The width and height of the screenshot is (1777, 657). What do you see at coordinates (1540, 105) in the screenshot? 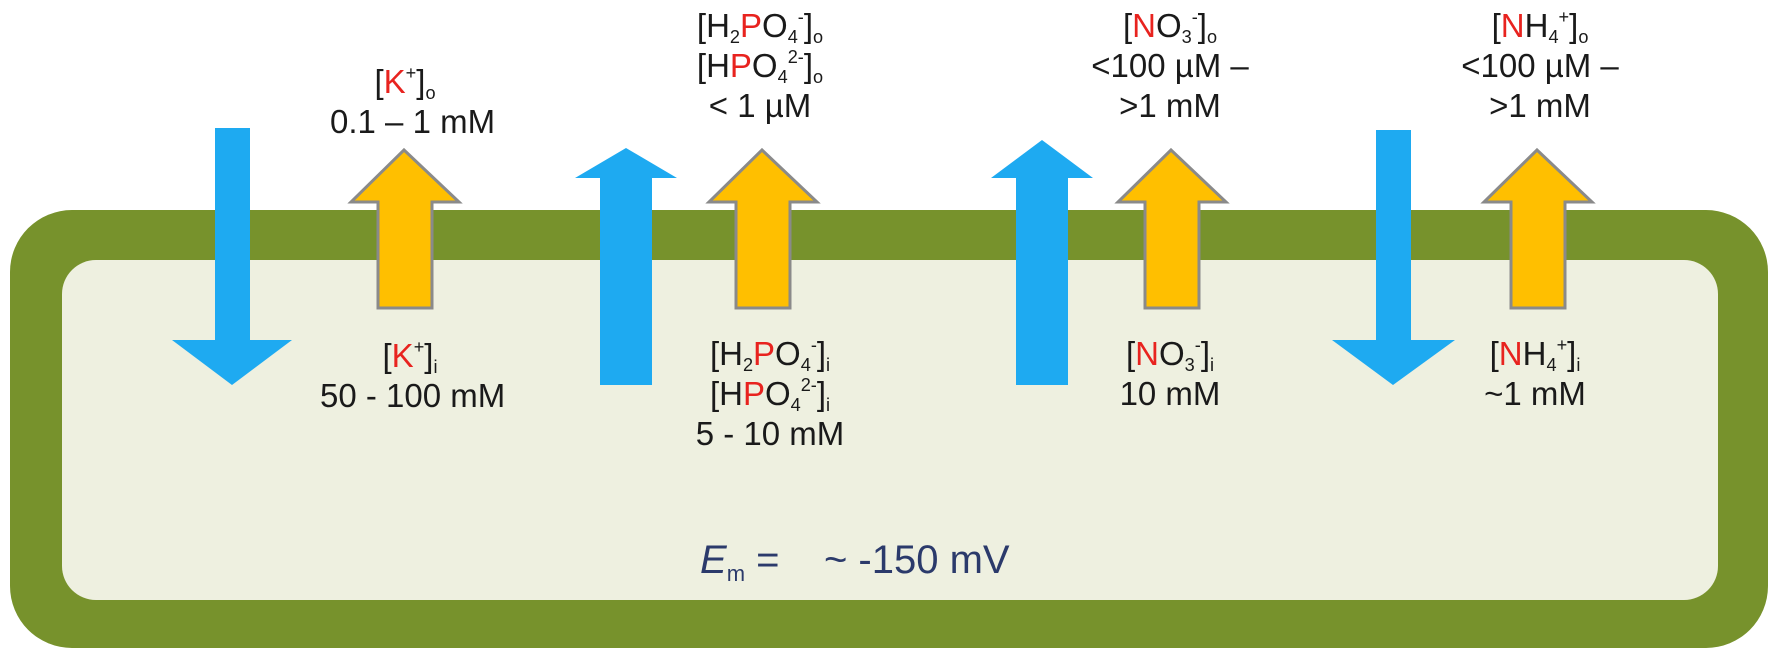
I see `ammonium-outside-range-high: >1 mM` at bounding box center [1540, 105].